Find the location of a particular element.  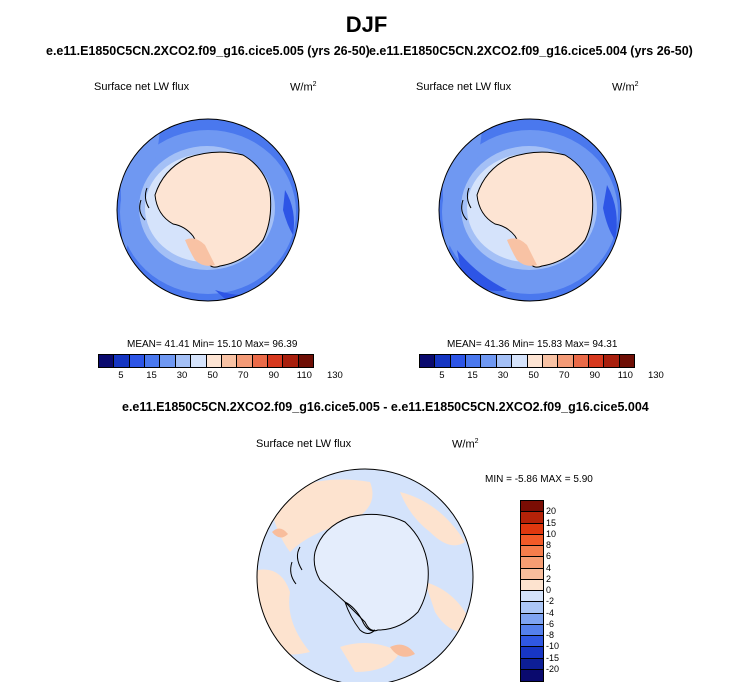

left-colorbar-ticks: 5 15 30 50 70 90 110 130 is located at coordinates (220, 376).